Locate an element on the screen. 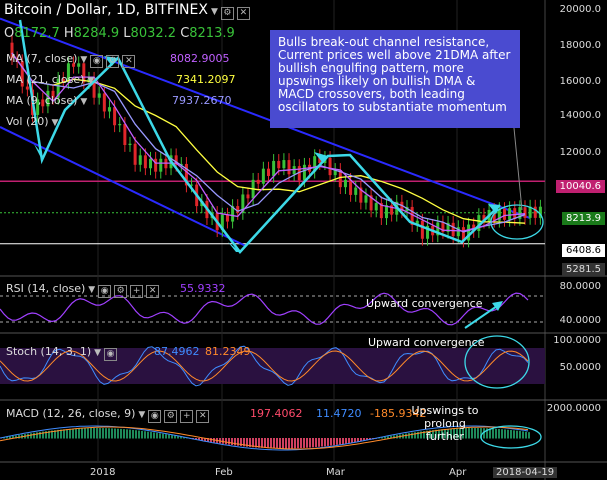 The height and width of the screenshot is (480, 607). macd-signal-line is located at coordinates (264, 438).